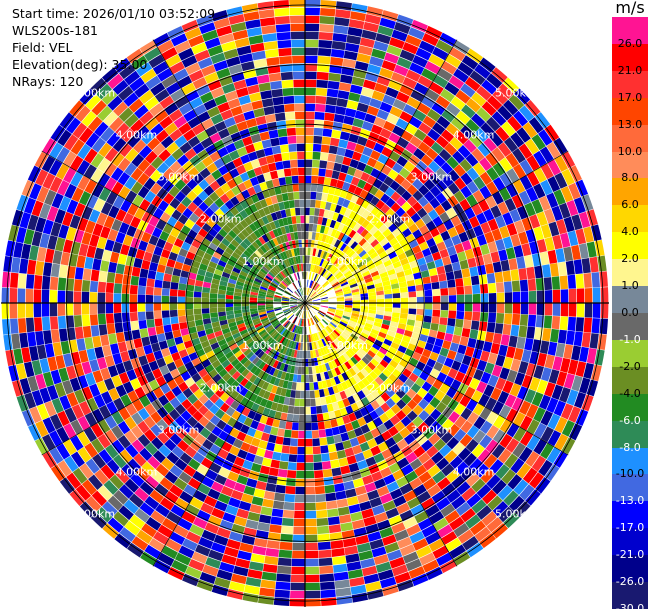 This screenshot has width=650, height=615. Describe the element at coordinates (630, 152) in the screenshot. I see `colorbar-label: 10.0` at that location.